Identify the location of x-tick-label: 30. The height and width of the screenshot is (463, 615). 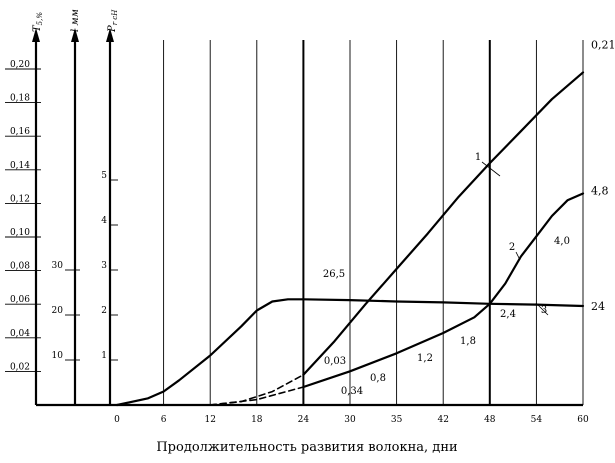
(350, 420).